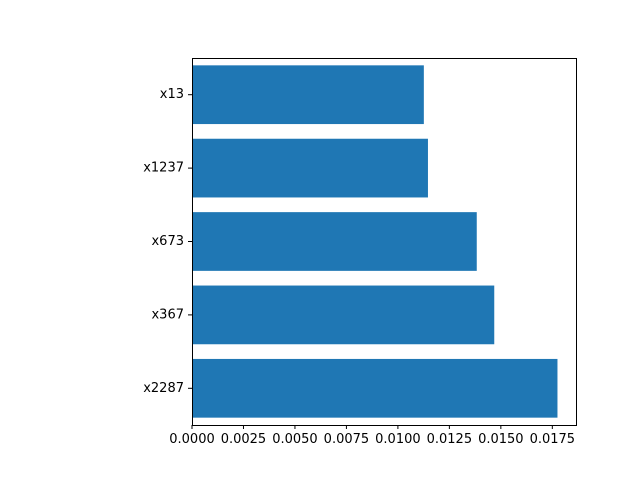 Image resolution: width=640 pixels, height=484 pixels. What do you see at coordinates (310, 168) in the screenshot?
I see `bar-x1237` at bounding box center [310, 168].